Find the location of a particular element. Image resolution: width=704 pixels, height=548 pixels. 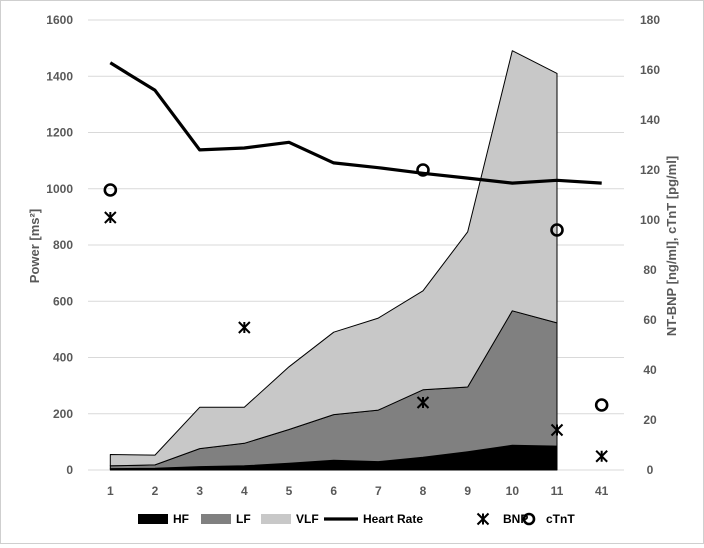

y-tick-label: 1200 is located at coordinates (59, 133).